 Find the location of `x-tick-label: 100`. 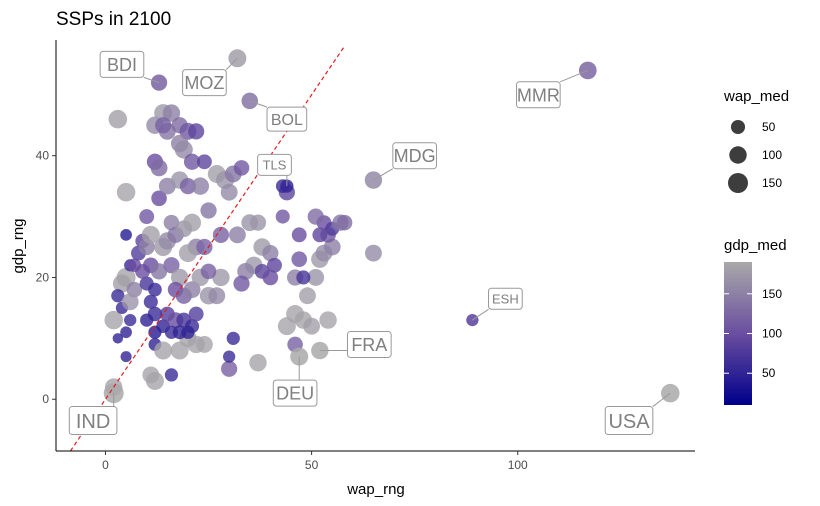

x-tick-label: 100 is located at coordinates (518, 465).